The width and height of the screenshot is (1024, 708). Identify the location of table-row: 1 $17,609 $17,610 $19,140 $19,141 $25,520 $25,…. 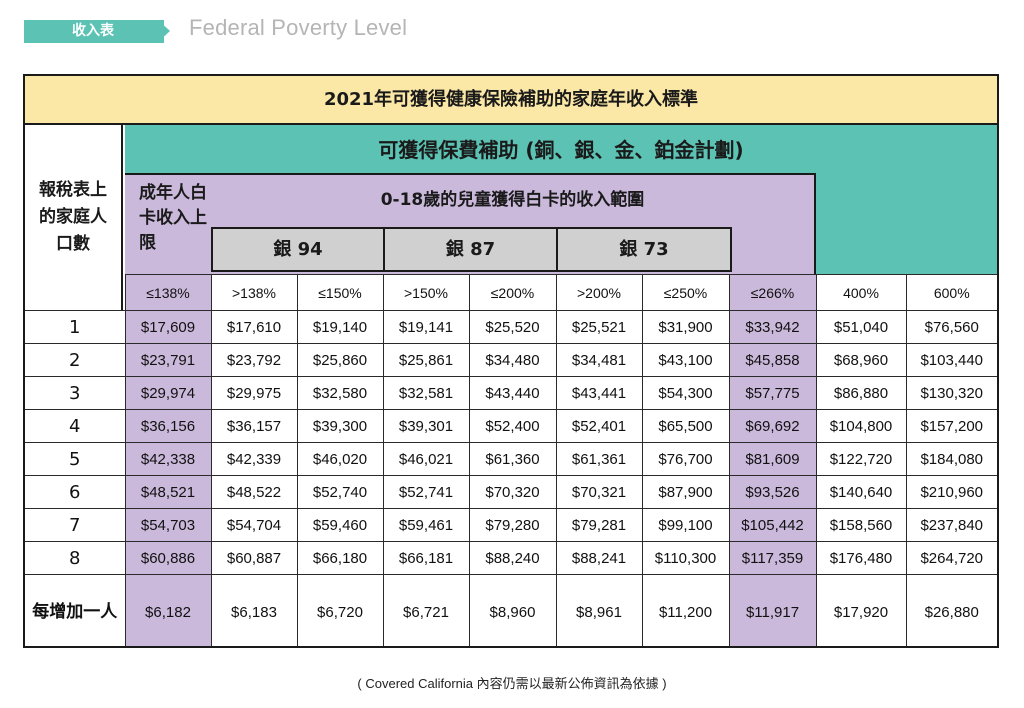
(511, 327).